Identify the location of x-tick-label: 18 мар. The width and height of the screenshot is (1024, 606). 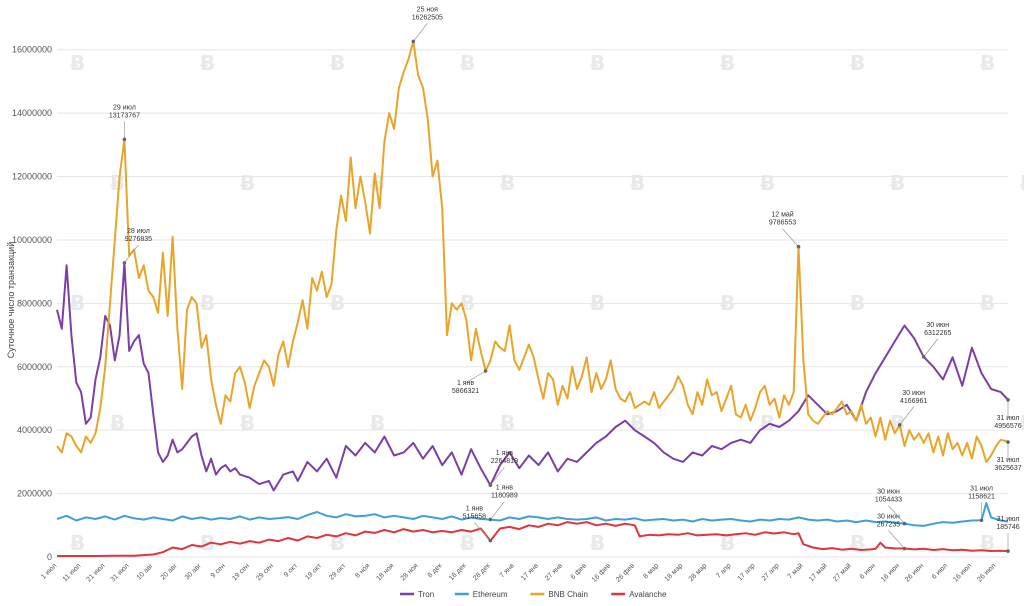
(674, 572).